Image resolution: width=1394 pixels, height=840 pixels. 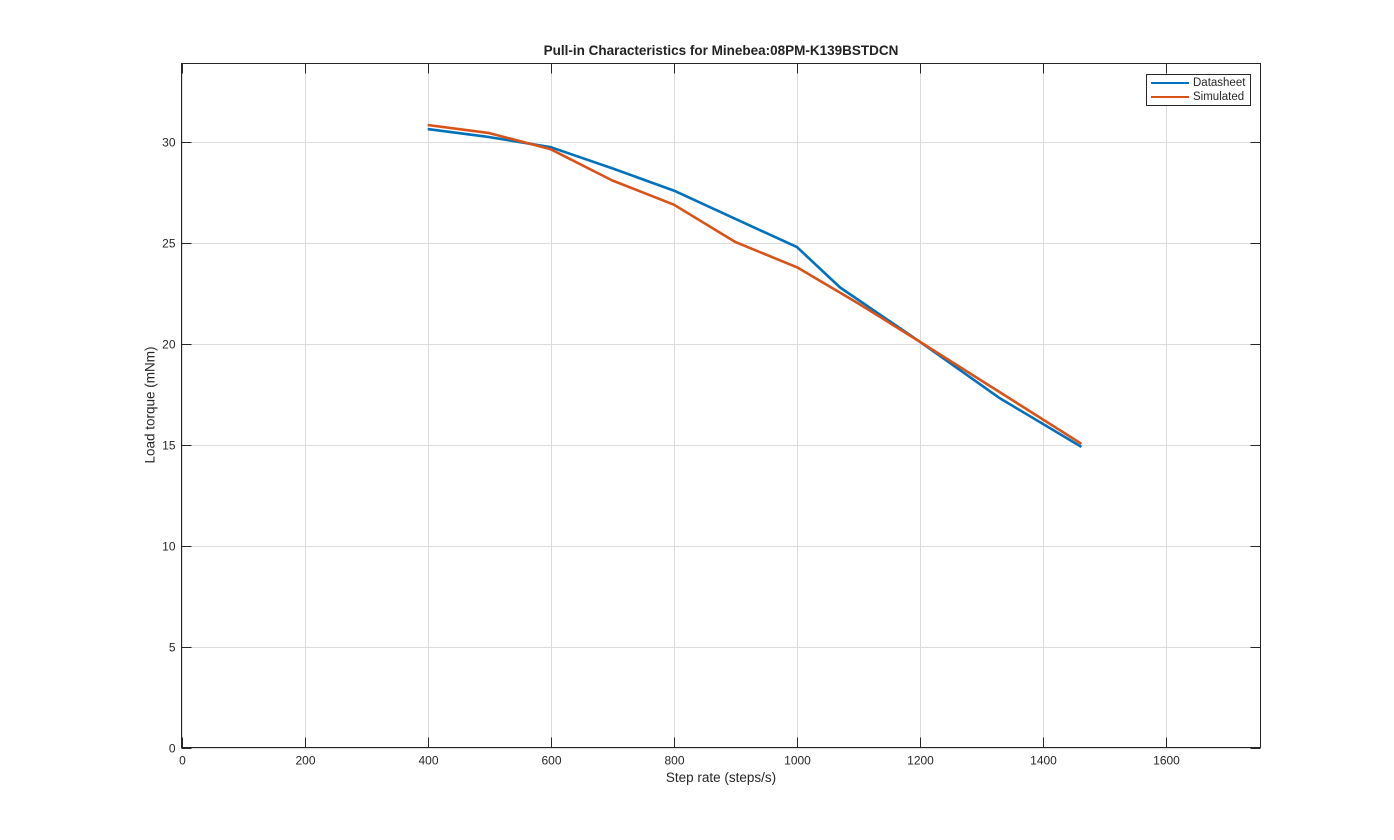 What do you see at coordinates (169, 345) in the screenshot?
I see `y-tick-label: 20` at bounding box center [169, 345].